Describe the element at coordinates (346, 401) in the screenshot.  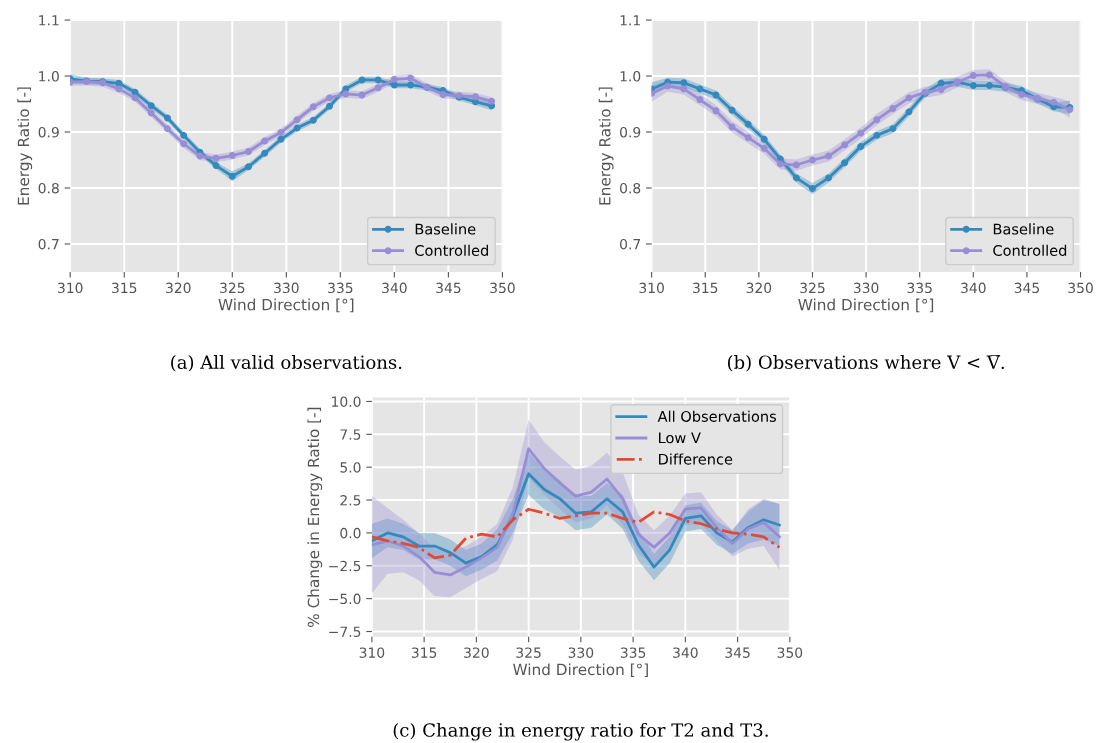
I see `y-tick-label: 10.0` at that location.